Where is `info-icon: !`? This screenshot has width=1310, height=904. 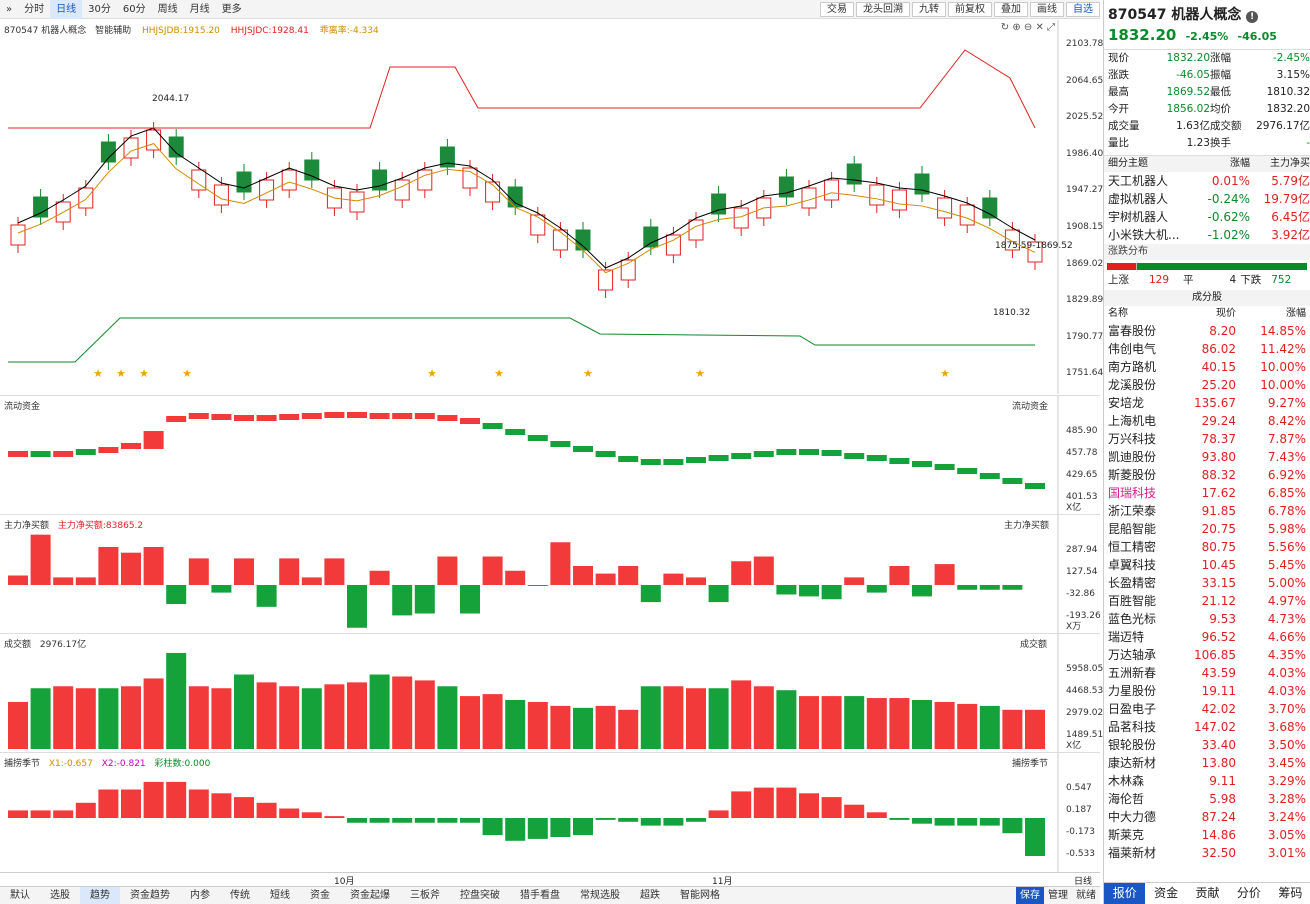
info-icon: ! is located at coordinates (1252, 17).